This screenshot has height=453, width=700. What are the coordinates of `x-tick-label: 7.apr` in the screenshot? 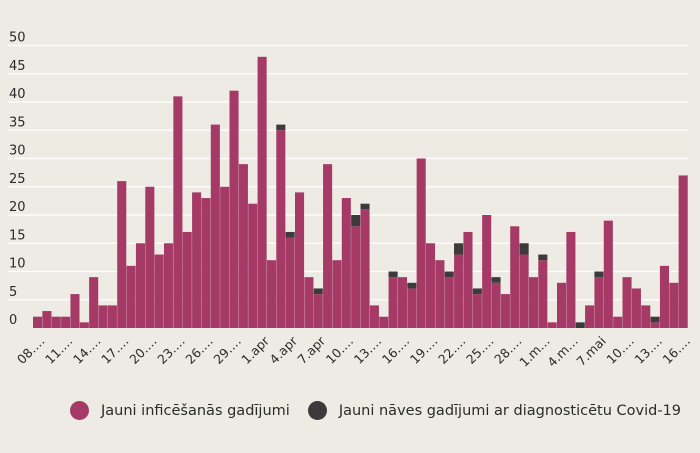 It's located at (311, 350).